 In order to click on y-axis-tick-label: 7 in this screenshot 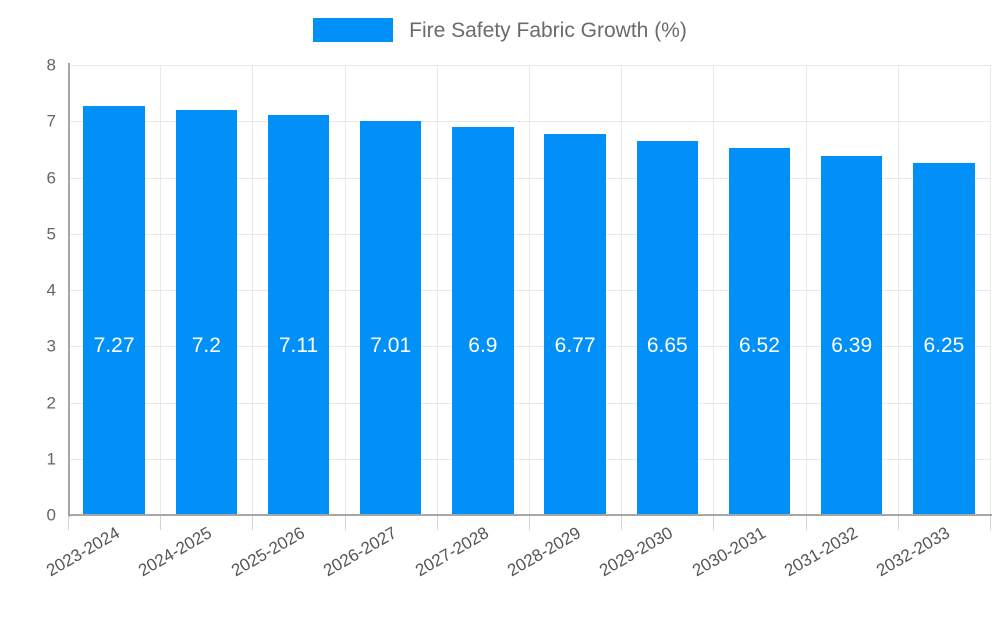, I will do `click(51, 121)`.